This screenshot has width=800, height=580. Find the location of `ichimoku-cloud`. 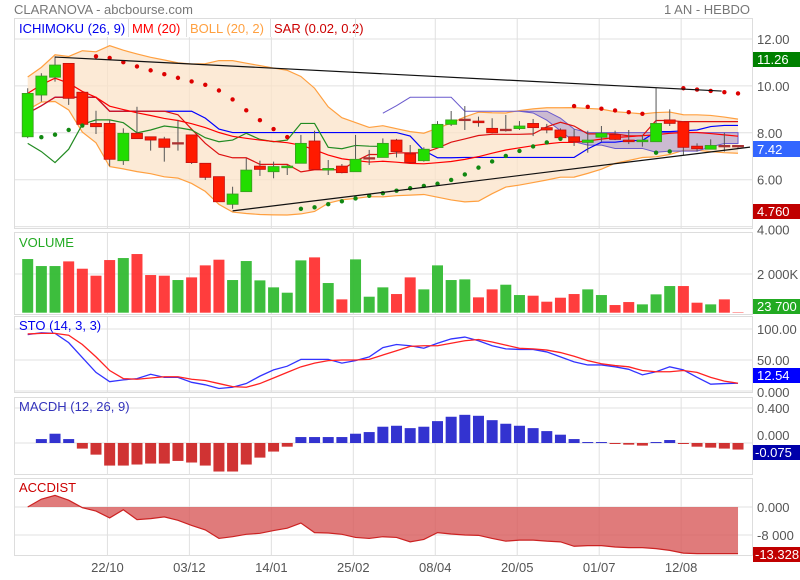

ichimoku-cloud is located at coordinates (560, 124).